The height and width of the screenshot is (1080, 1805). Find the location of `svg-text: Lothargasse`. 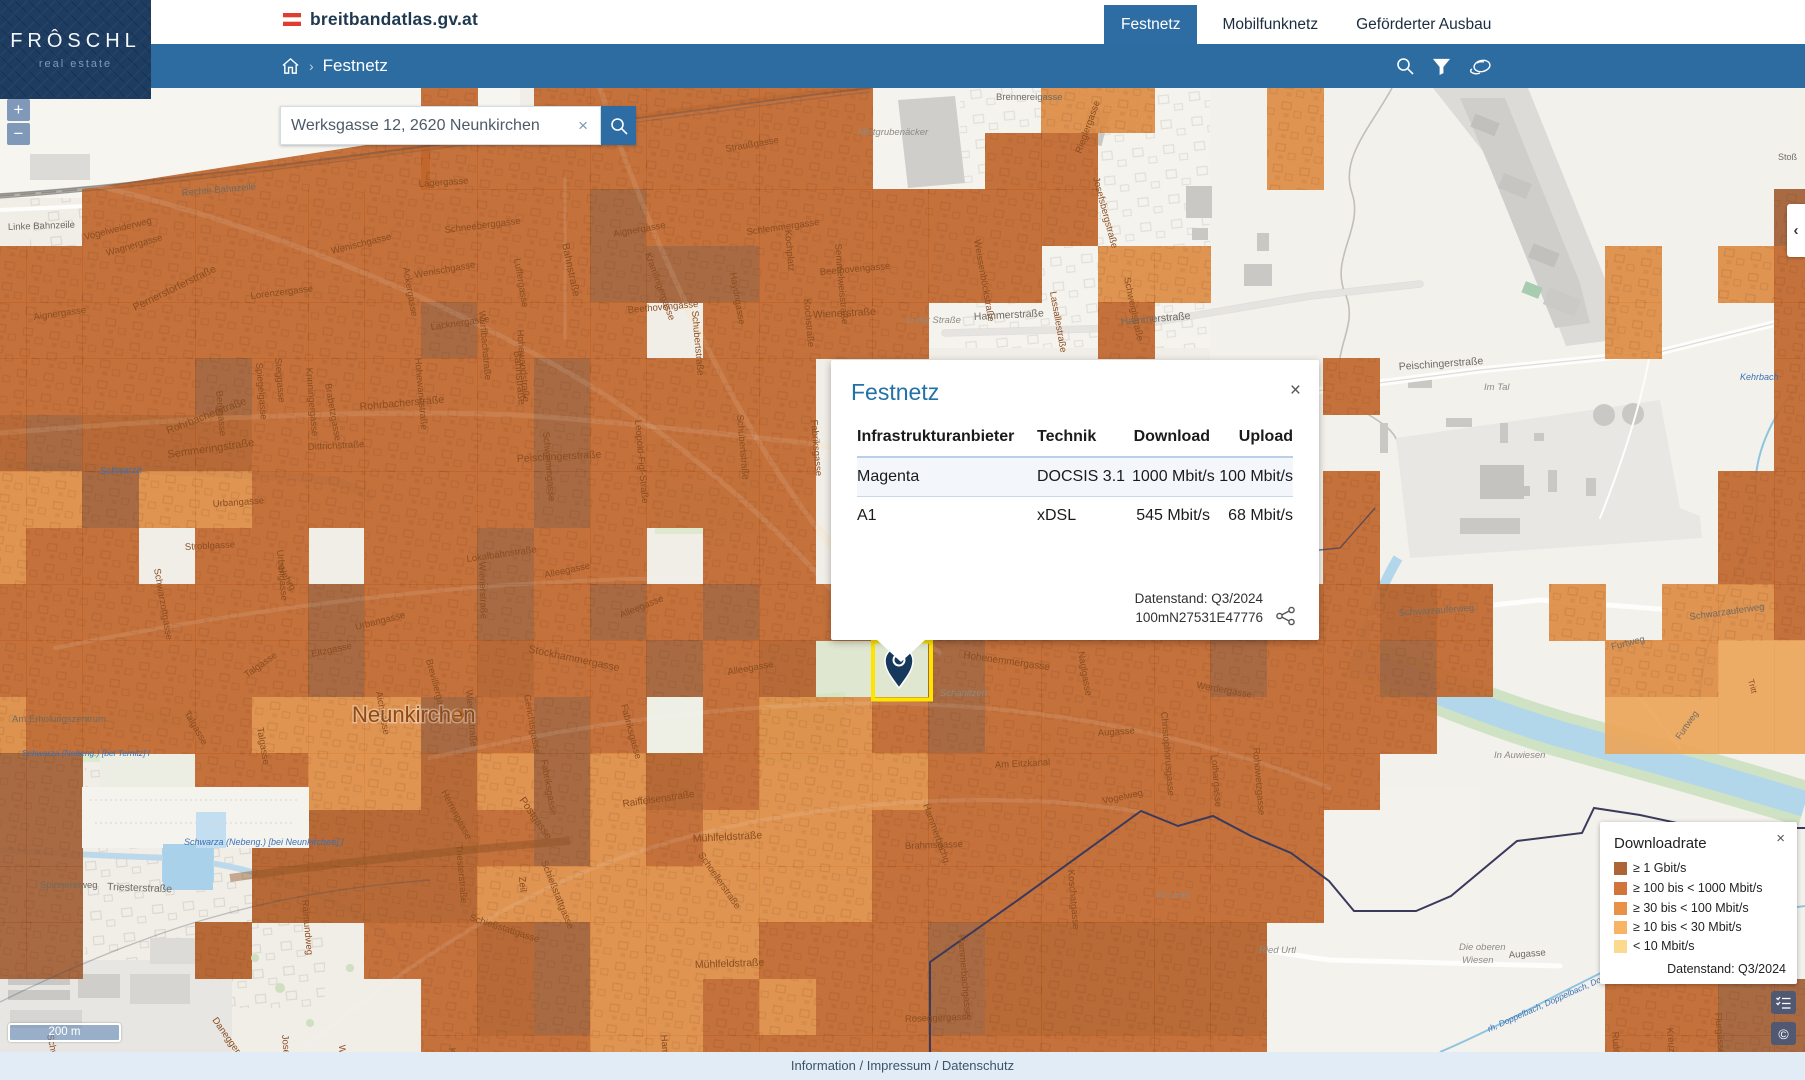

svg-text: Lothargasse is located at coordinates (1216, 780).